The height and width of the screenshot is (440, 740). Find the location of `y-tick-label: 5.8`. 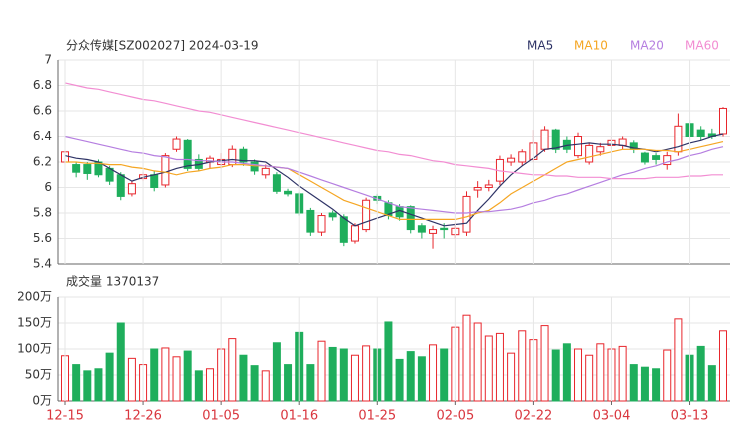

y-tick-label: 5.8 is located at coordinates (42, 213).